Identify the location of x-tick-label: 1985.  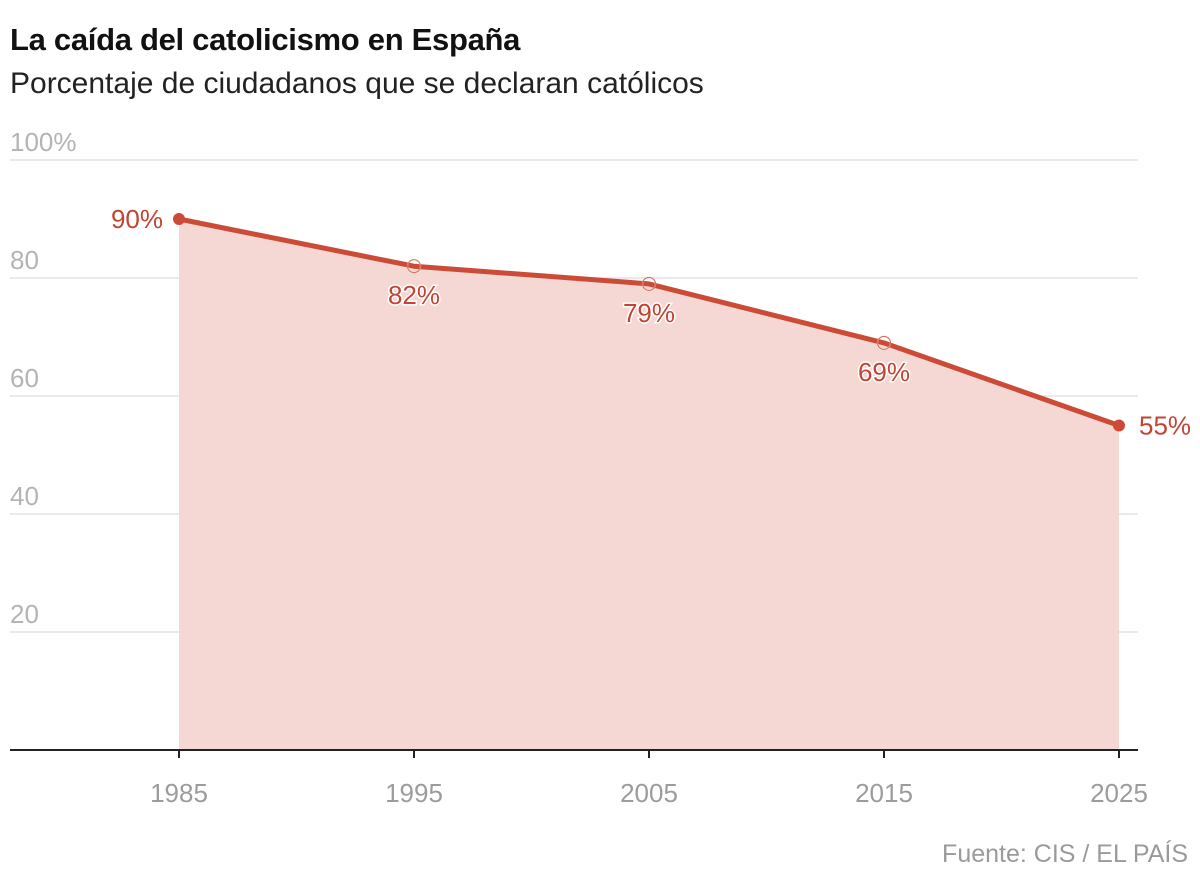
(179, 793).